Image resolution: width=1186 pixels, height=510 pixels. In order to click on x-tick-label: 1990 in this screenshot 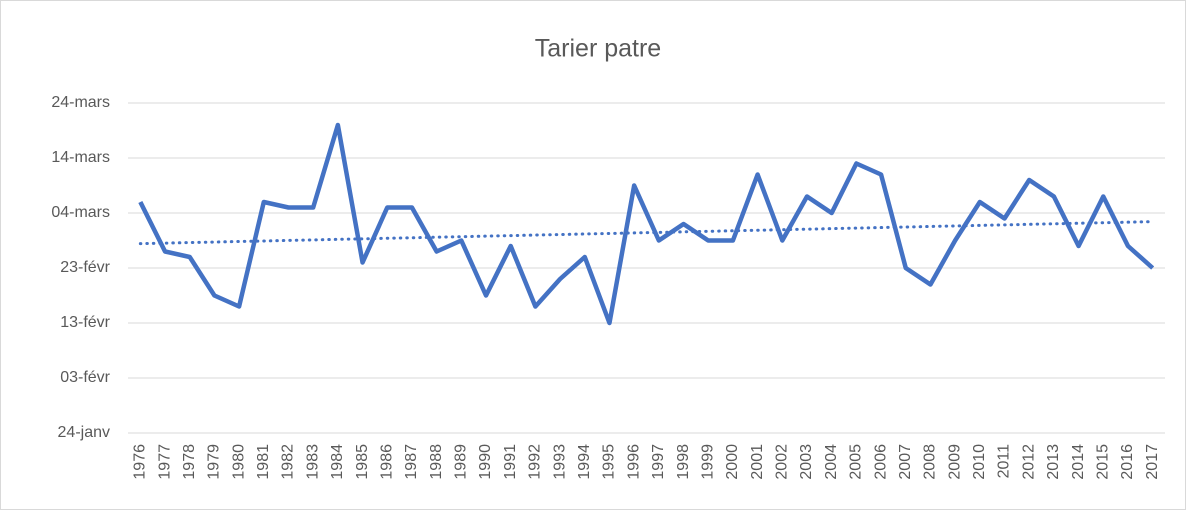, I will do `click(485, 462)`.